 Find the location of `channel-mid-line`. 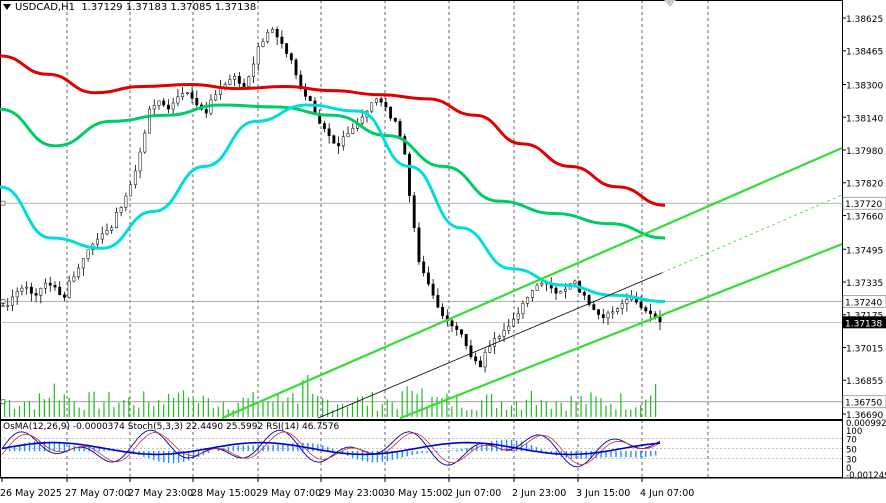

channel-mid-line is located at coordinates (490, 345).